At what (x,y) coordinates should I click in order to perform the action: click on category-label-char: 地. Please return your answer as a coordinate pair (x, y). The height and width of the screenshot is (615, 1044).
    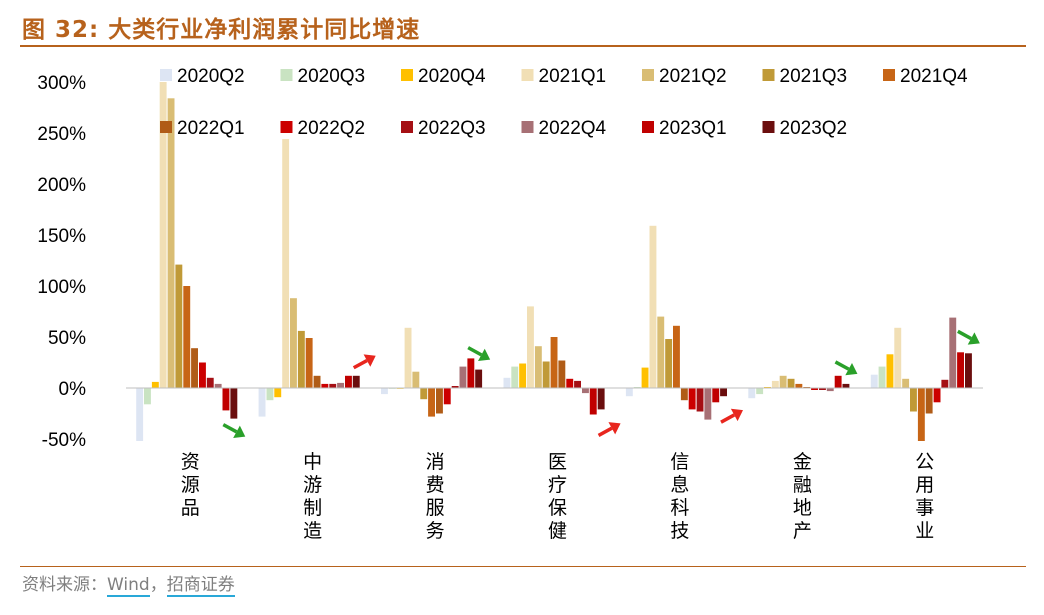
    Looking at the image, I should click on (802, 508).